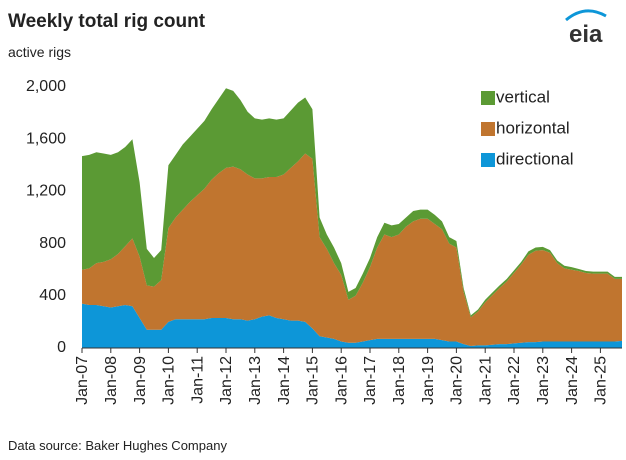  What do you see at coordinates (399, 380) in the screenshot?
I see `x-tick-label: Jan-18` at bounding box center [399, 380].